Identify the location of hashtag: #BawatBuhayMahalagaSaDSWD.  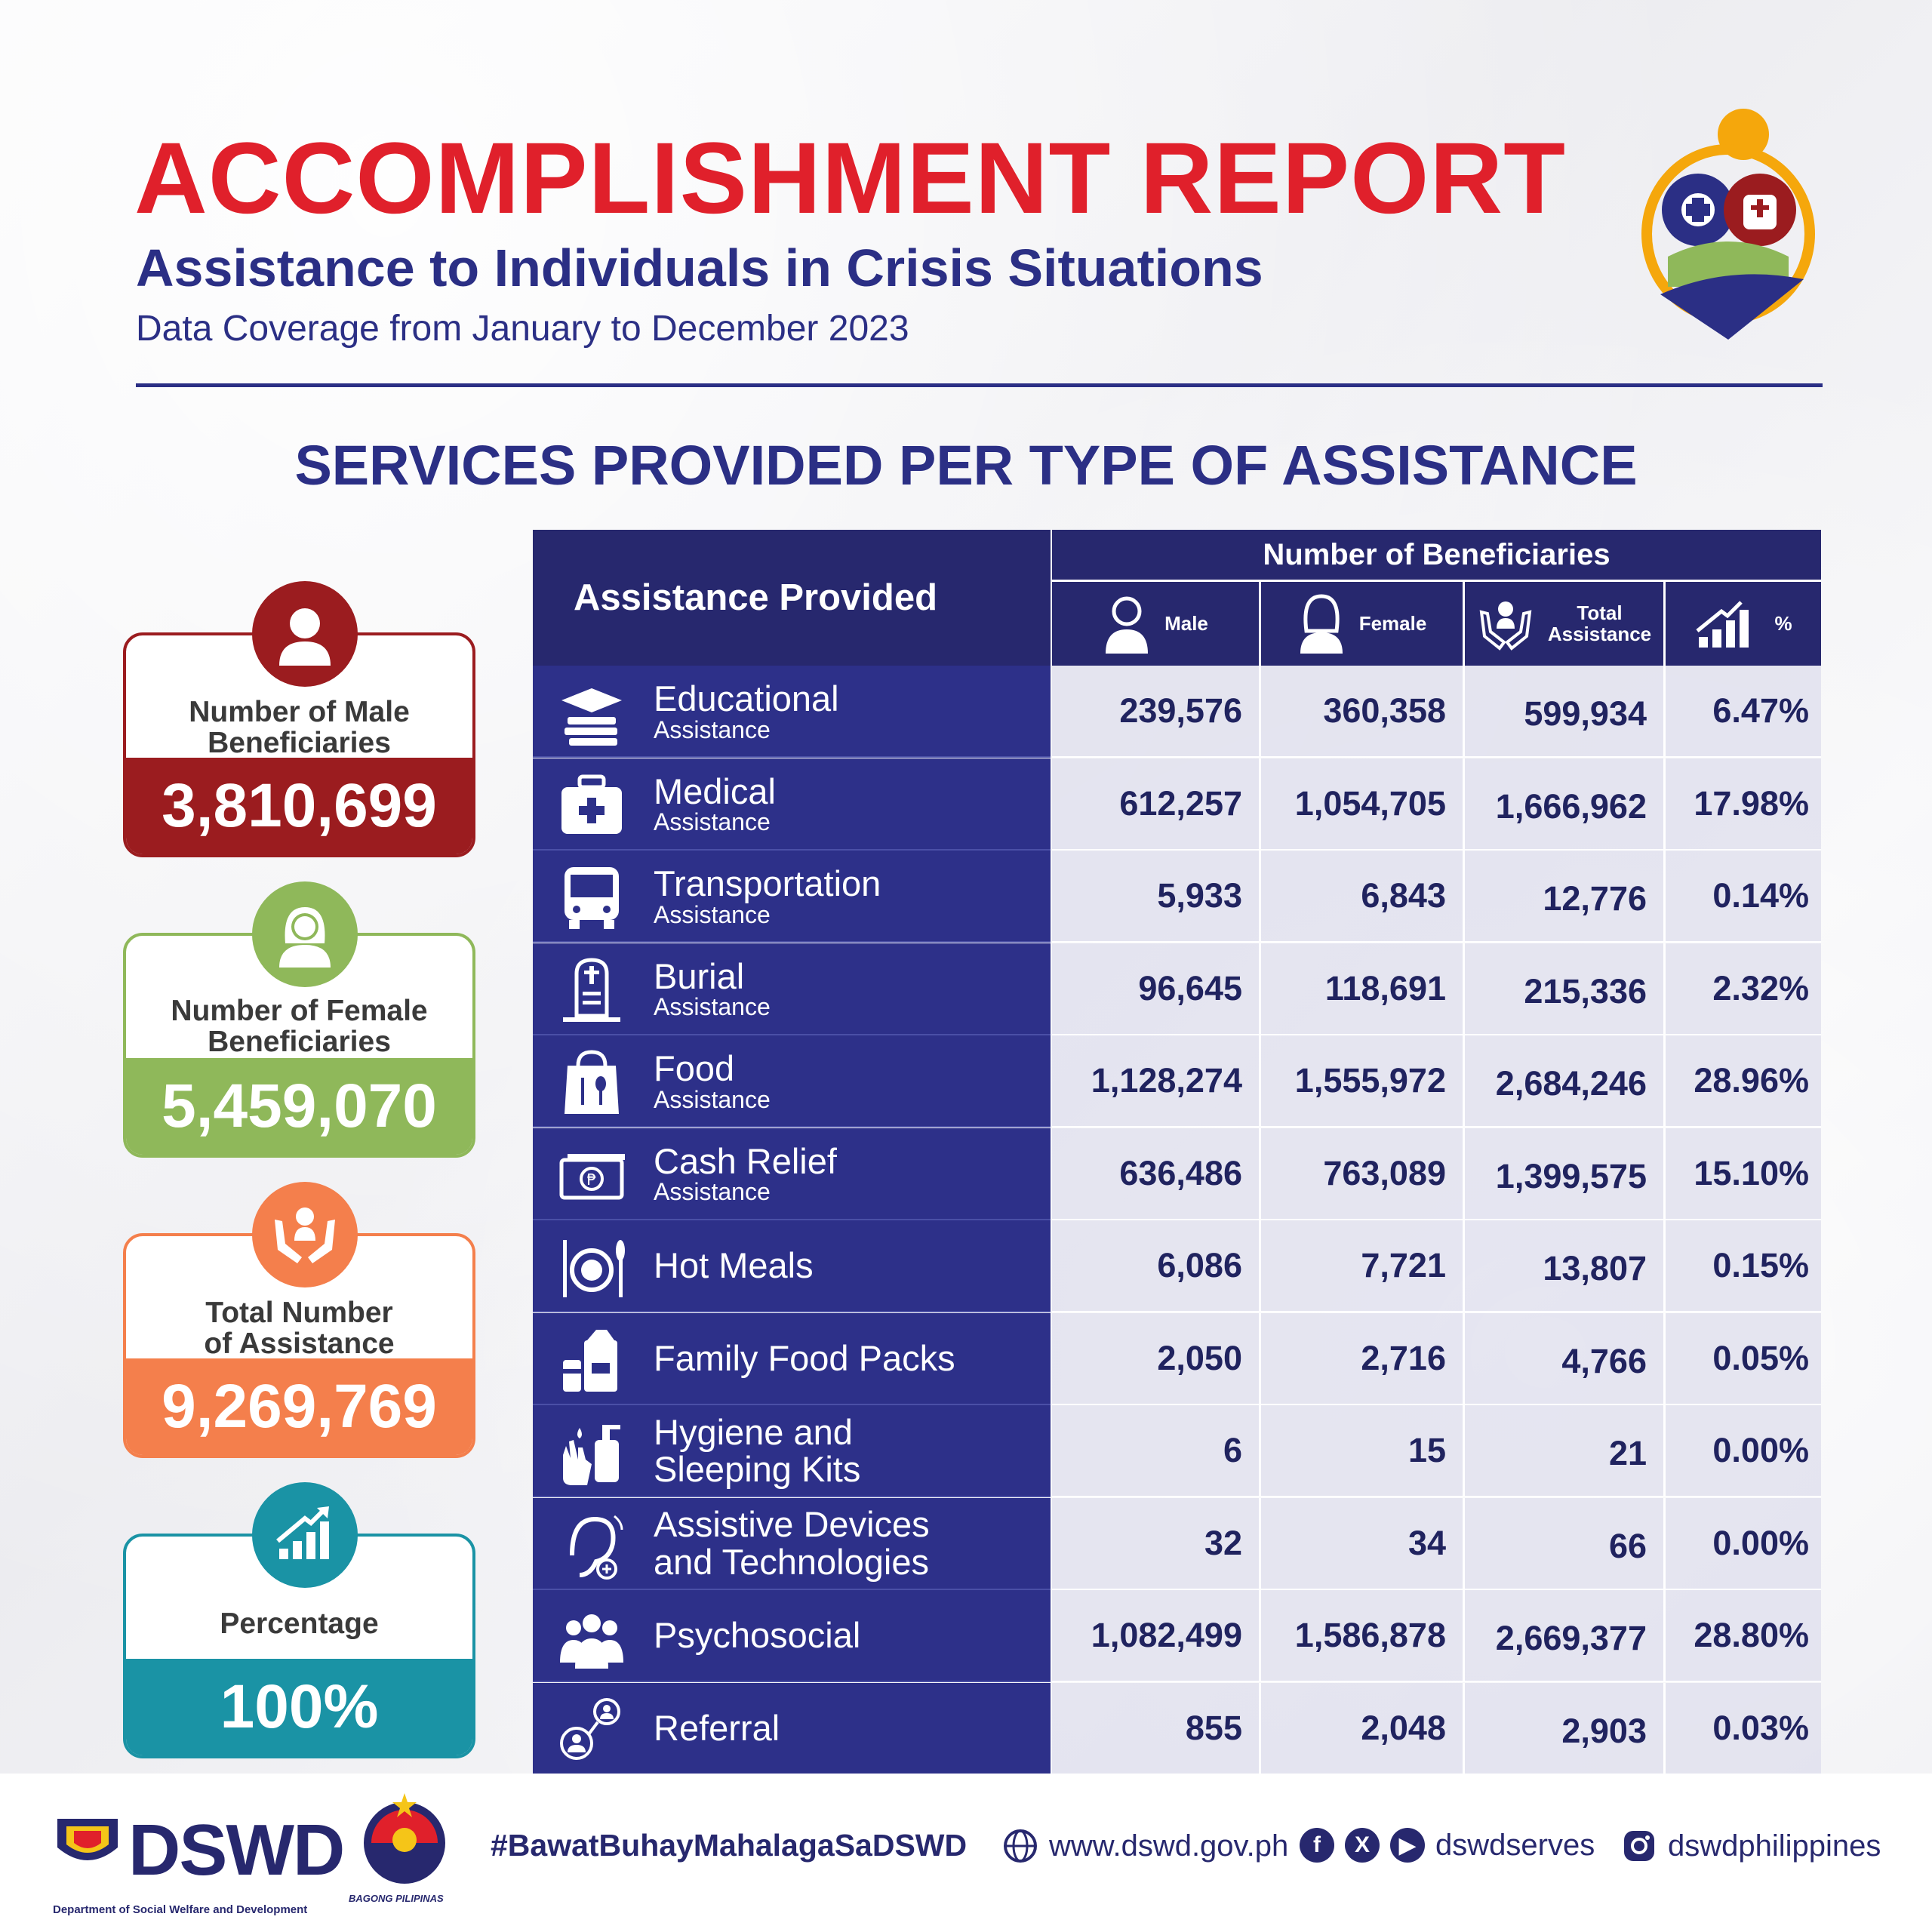
(729, 1845).